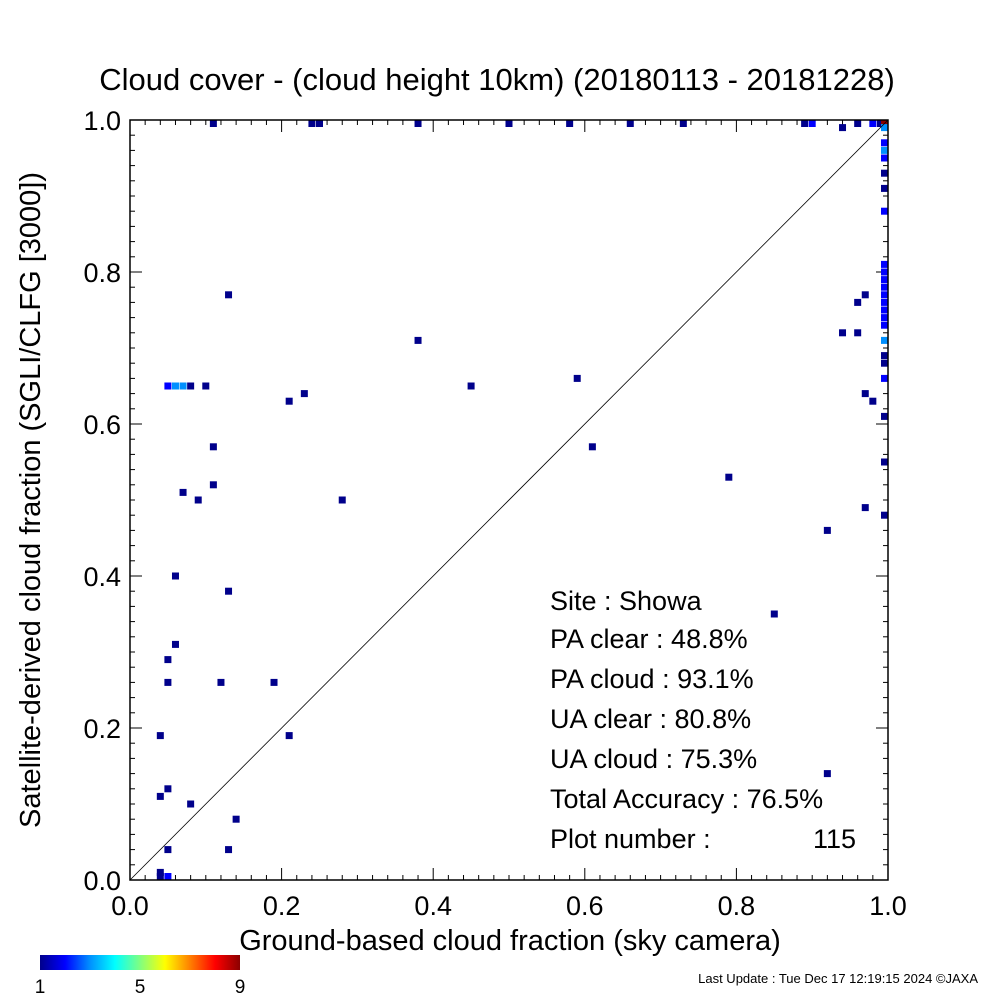  What do you see at coordinates (834, 839) in the screenshot?
I see `stat-plot-number-value: 115` at bounding box center [834, 839].